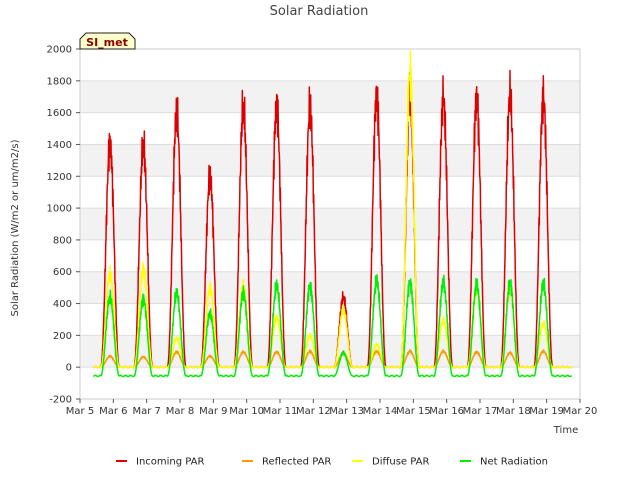  What do you see at coordinates (80, 411) in the screenshot?
I see `x-tick-label: Mar 5` at bounding box center [80, 411].